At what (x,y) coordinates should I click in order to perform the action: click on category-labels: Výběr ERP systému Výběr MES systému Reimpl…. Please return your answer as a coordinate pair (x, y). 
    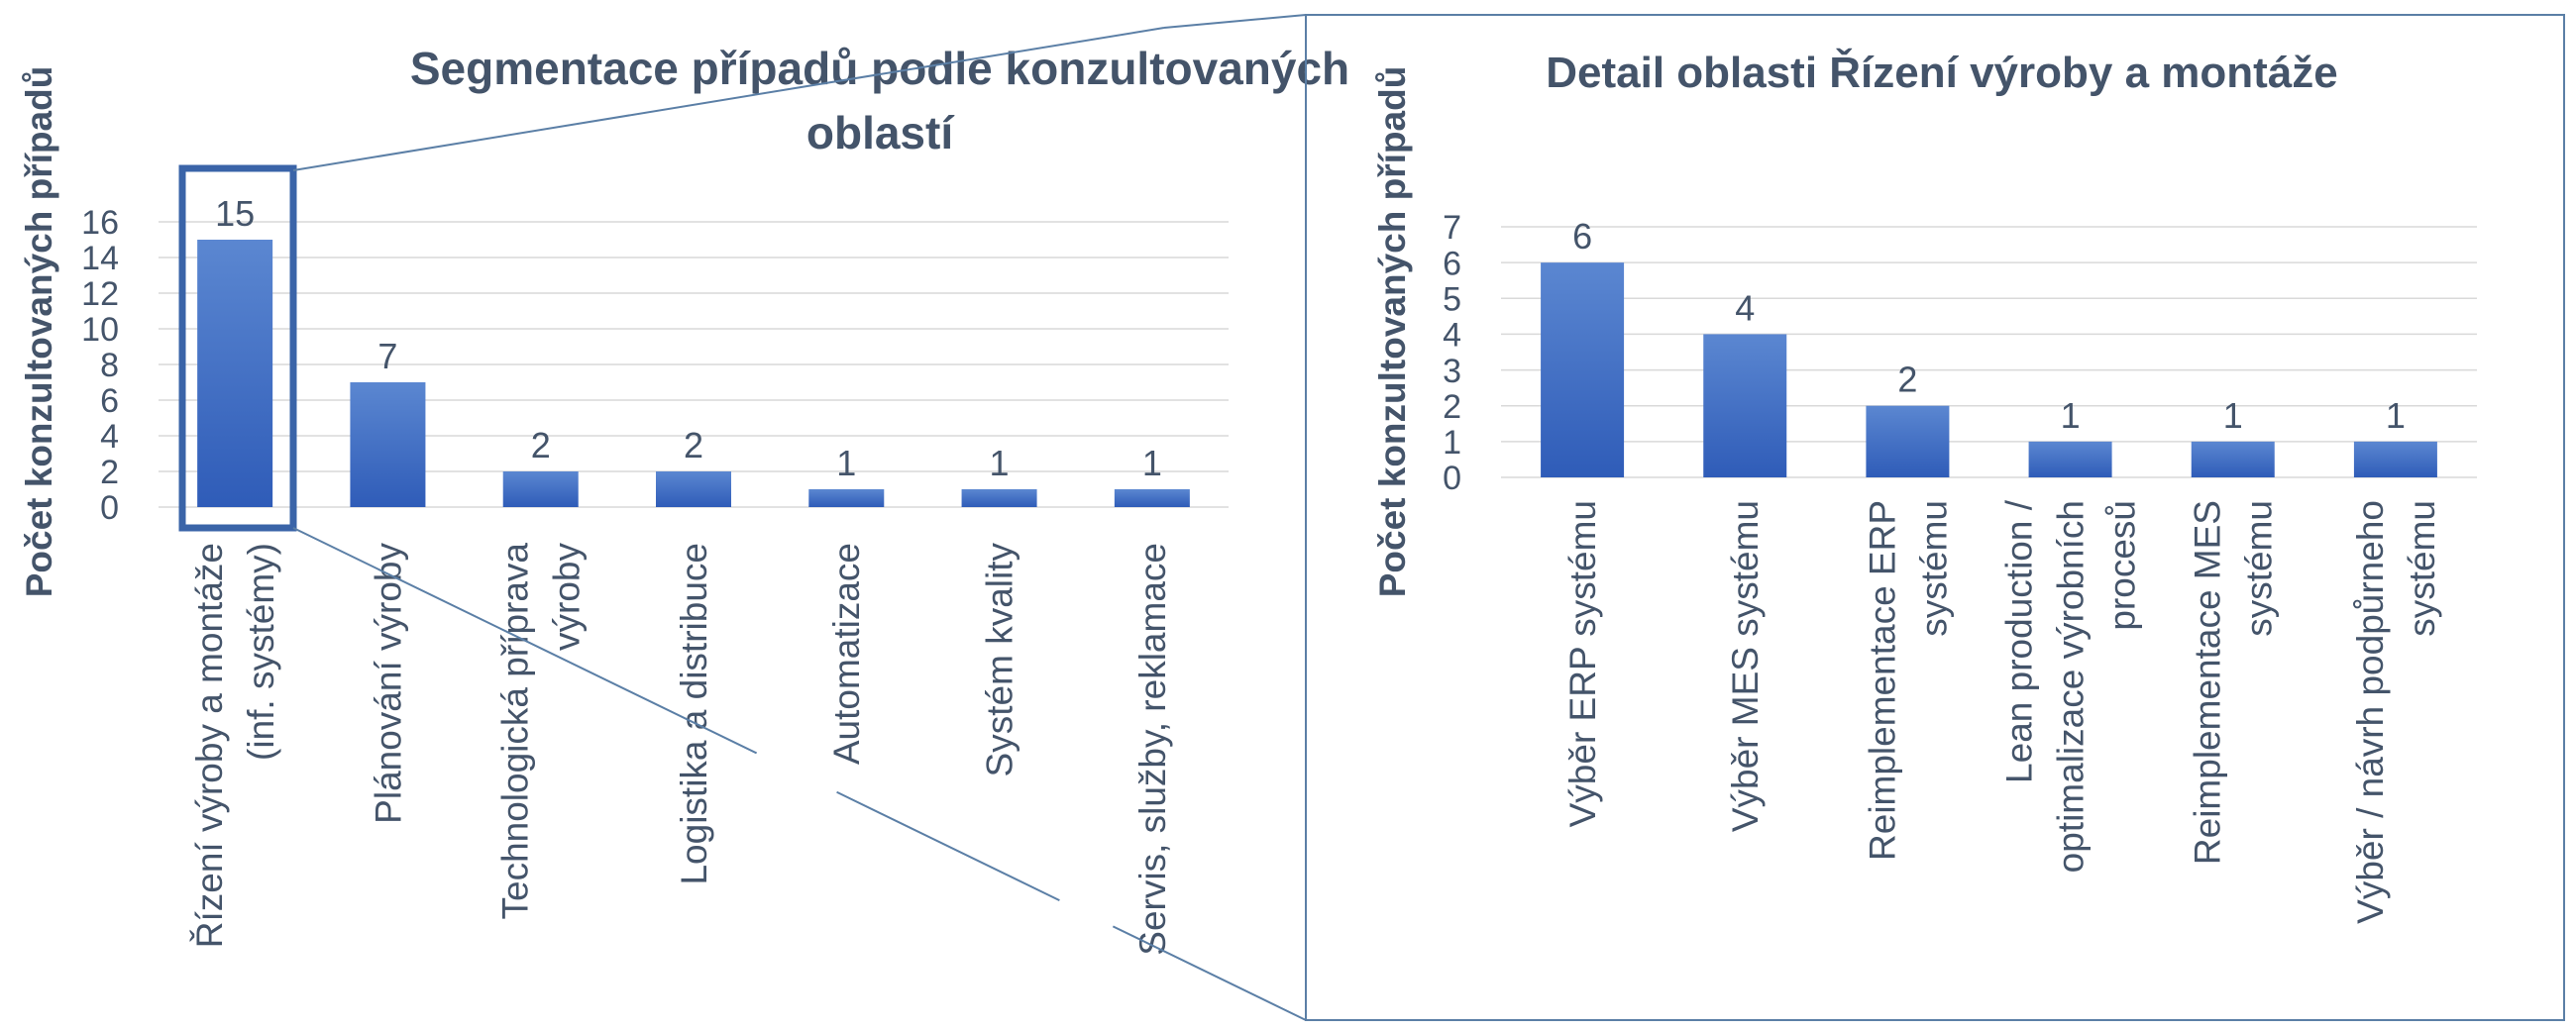
    Looking at the image, I should click on (2002, 711).